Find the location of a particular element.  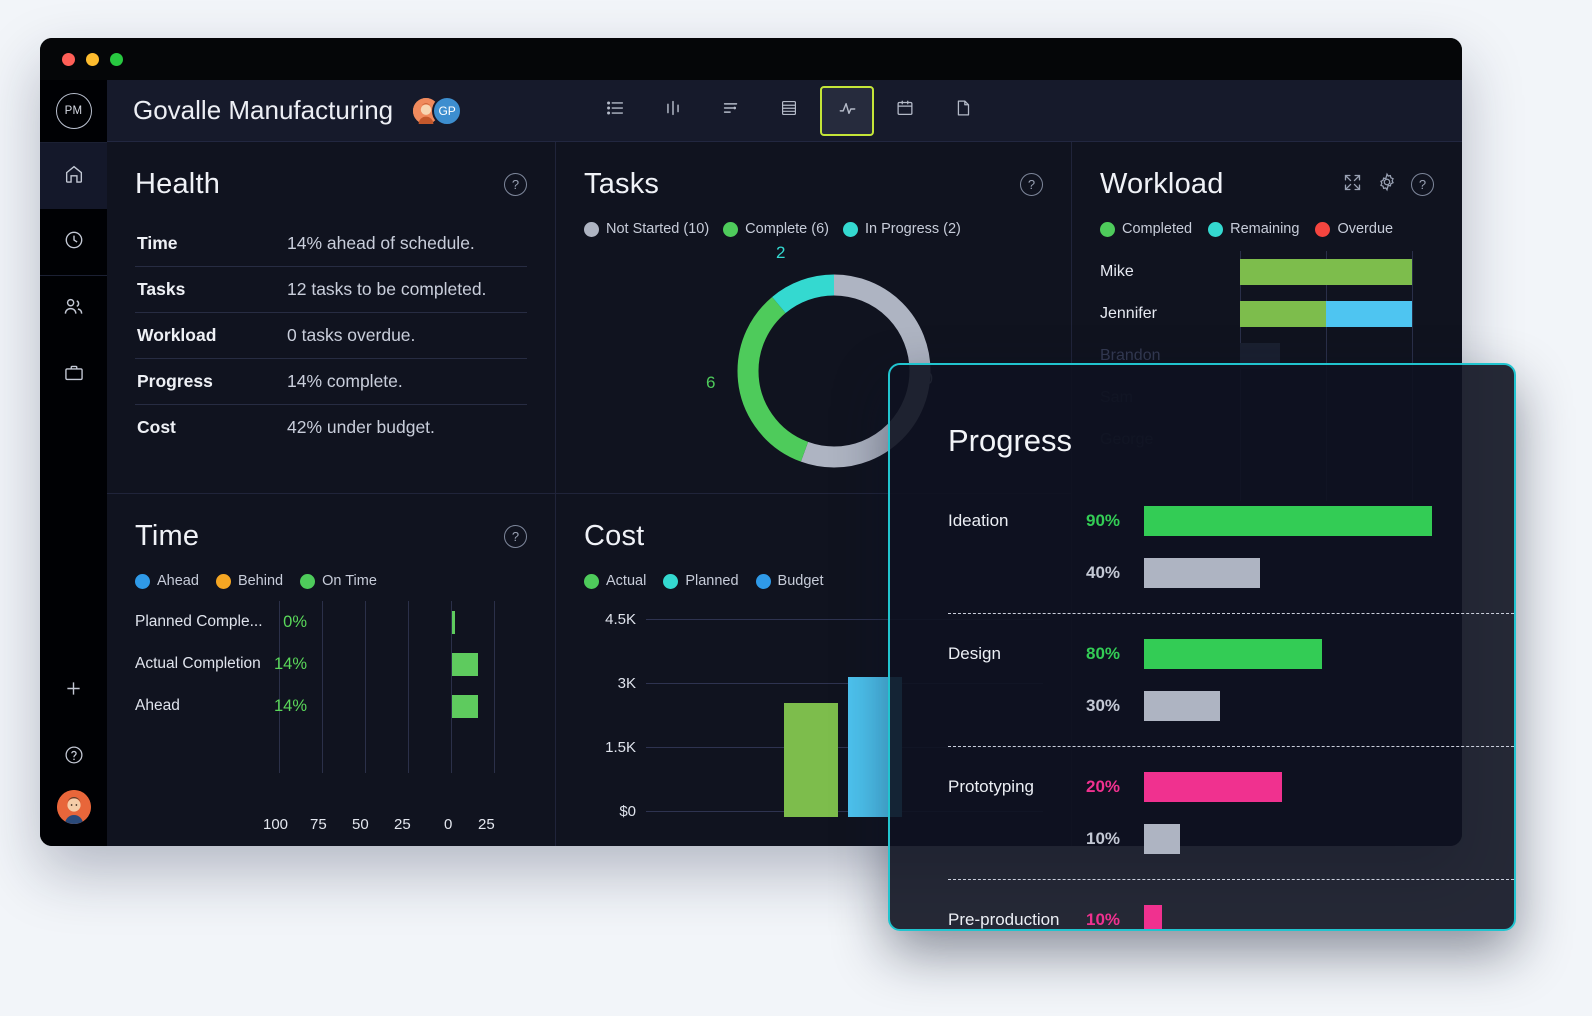

document-icon is located at coordinates (963, 110).